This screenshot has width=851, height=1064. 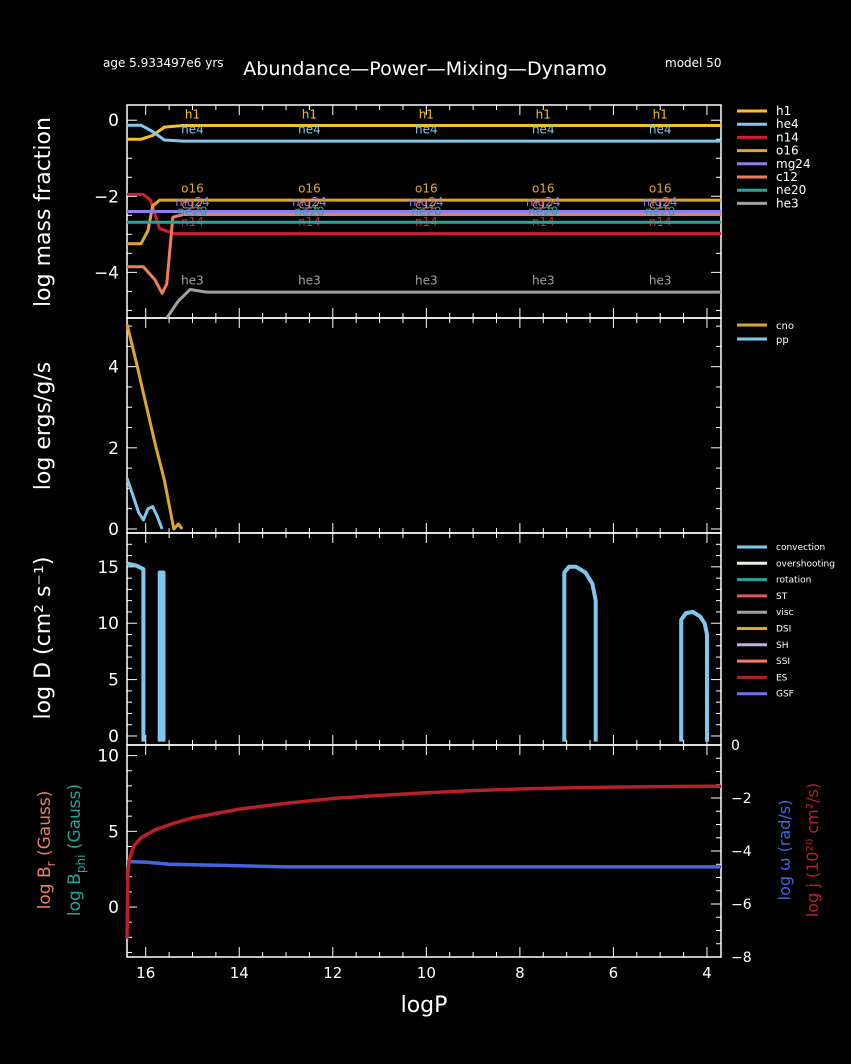 I want to click on dynamo-line-j, so click(x=423, y=861).